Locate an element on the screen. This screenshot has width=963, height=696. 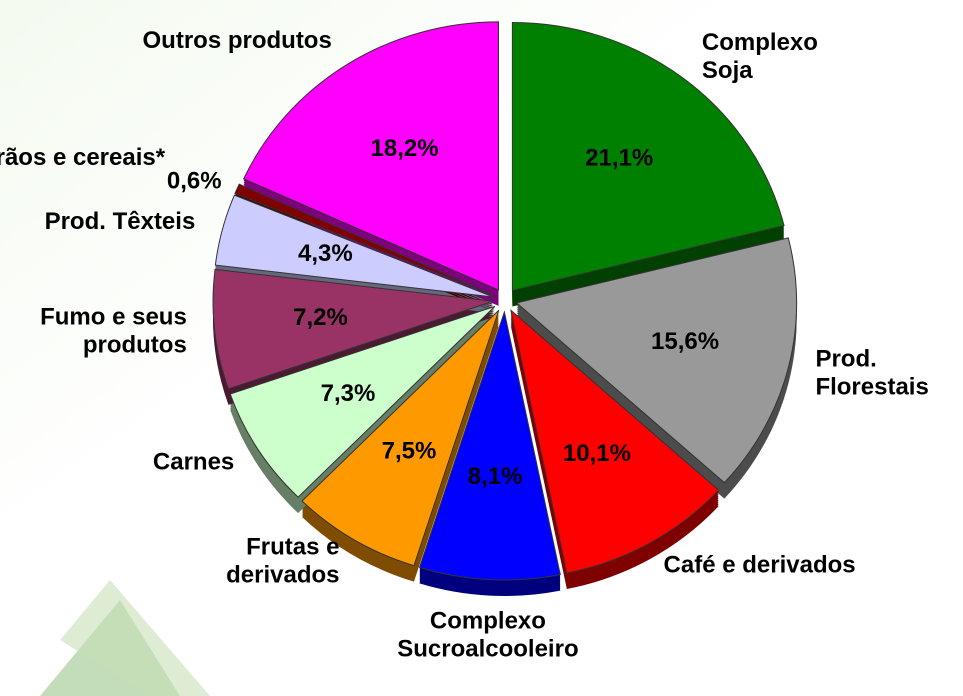
category-label: Frutas e derivados is located at coordinates (282, 561).